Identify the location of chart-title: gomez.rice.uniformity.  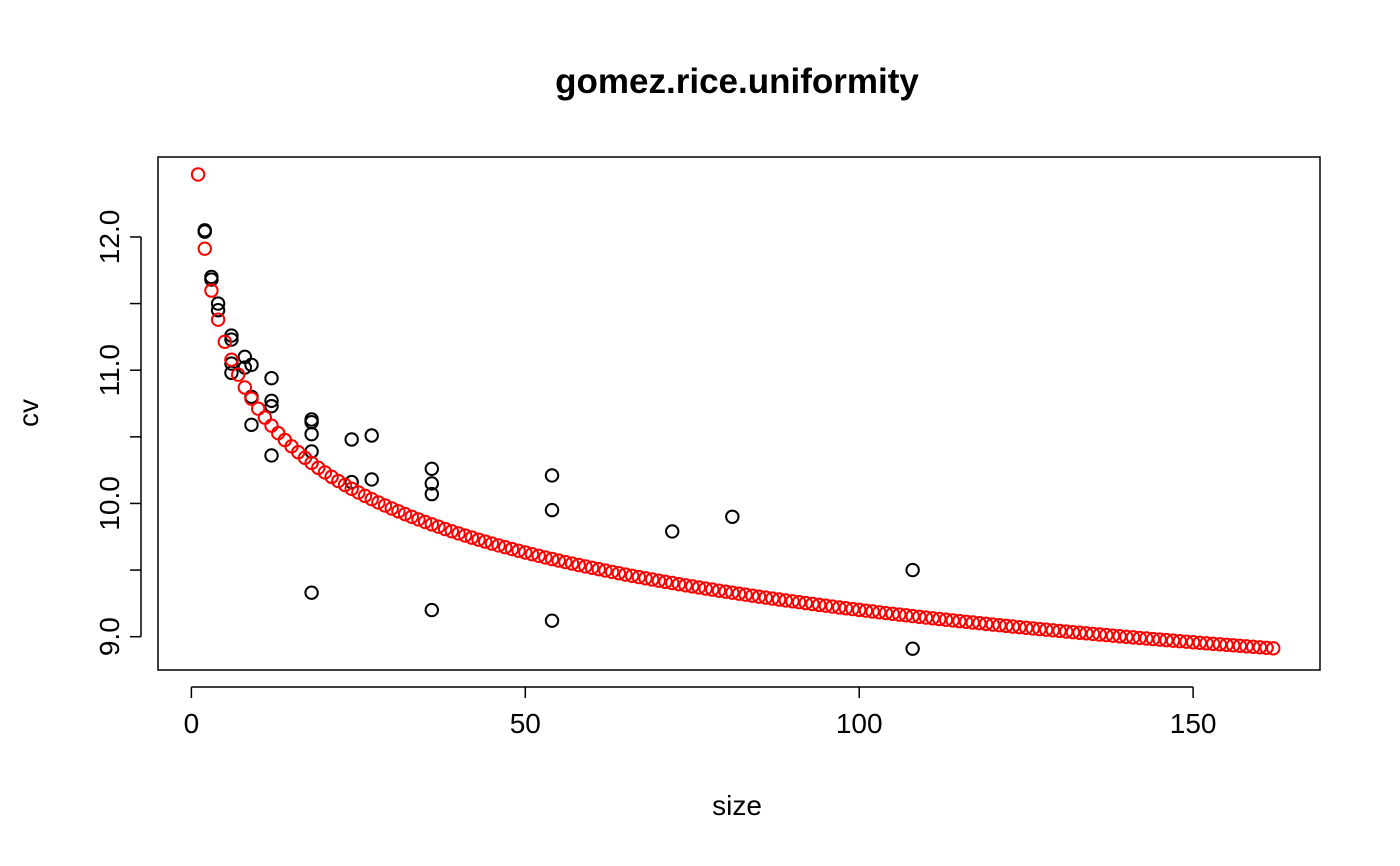
(737, 81).